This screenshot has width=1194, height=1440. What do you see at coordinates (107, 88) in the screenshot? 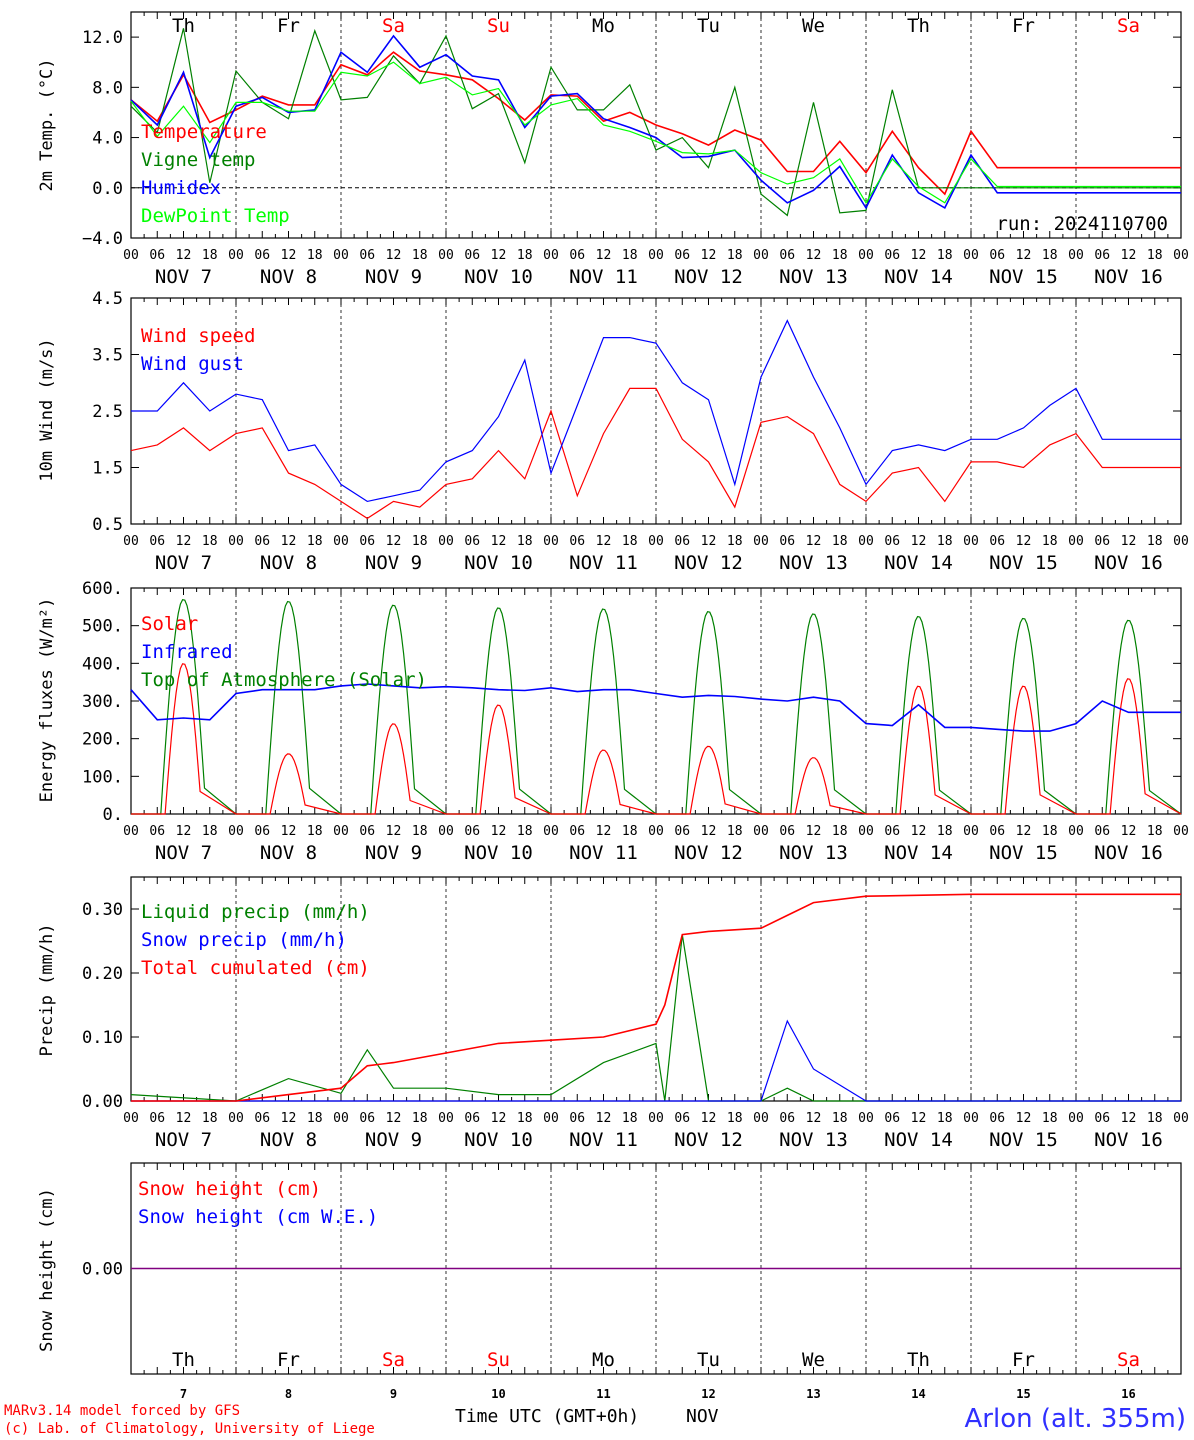
I see `y-tick-label: 8.0` at bounding box center [107, 88].